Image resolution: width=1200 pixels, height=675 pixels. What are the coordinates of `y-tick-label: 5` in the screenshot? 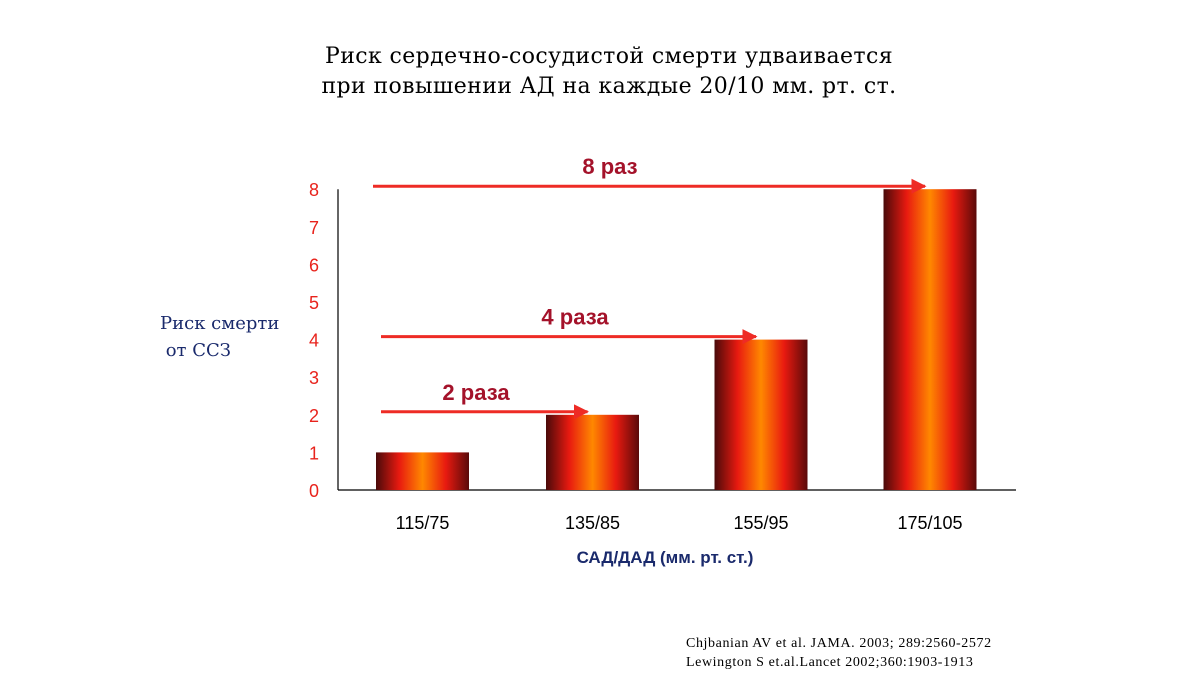 It's located at (314, 303).